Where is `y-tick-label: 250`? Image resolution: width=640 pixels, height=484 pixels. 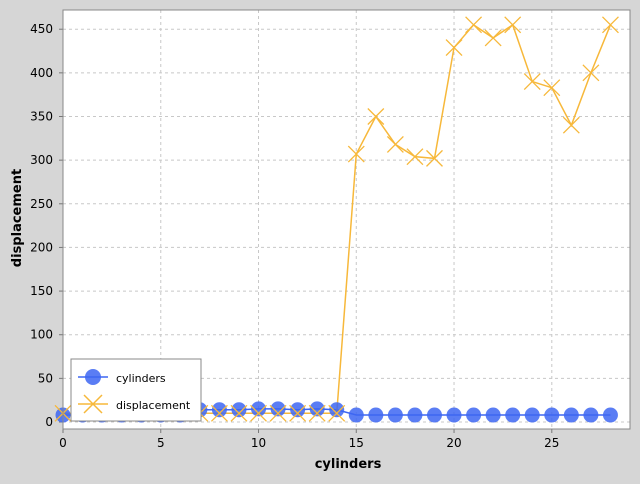 y-tick-label: 250 is located at coordinates (41, 204).